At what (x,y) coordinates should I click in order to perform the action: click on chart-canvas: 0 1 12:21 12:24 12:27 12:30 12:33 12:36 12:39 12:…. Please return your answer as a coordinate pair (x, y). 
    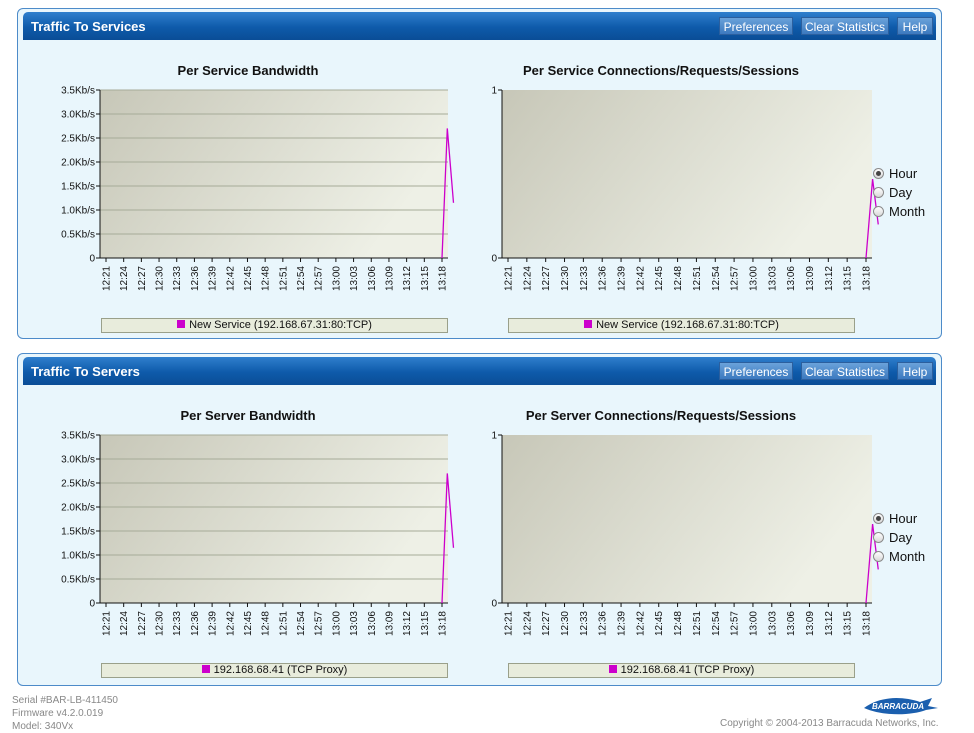
    Looking at the image, I should click on (685, 188).